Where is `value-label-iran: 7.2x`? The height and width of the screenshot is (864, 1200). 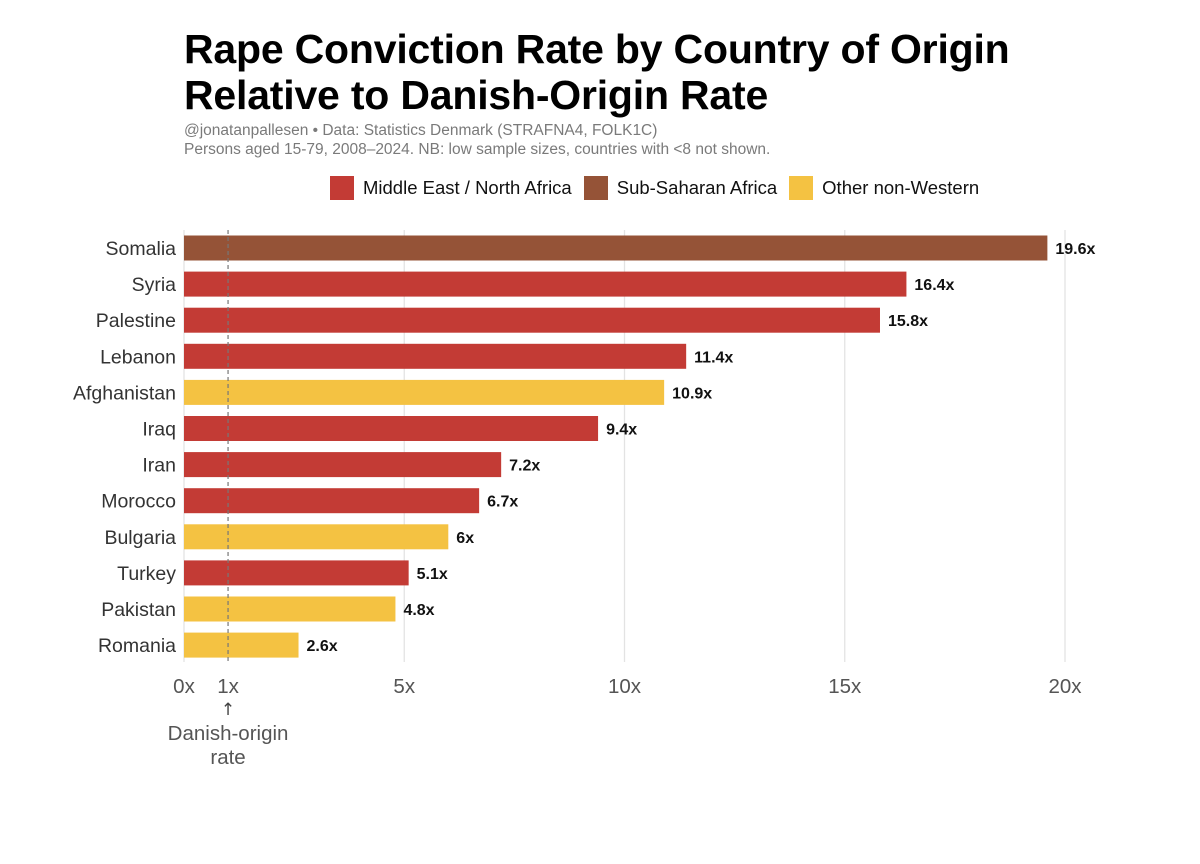 value-label-iran: 7.2x is located at coordinates (524, 466).